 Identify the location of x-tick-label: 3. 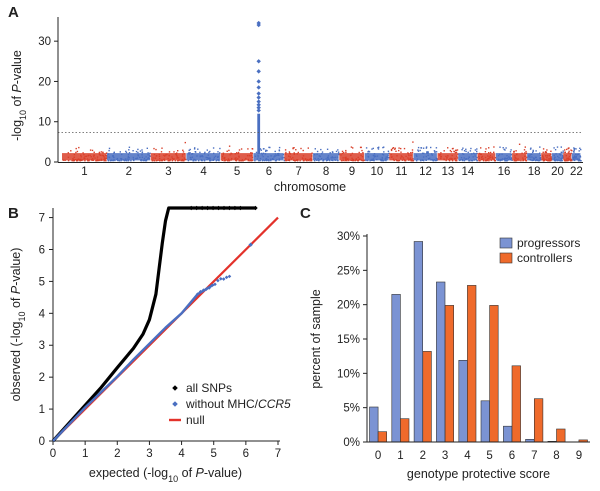
(149, 454).